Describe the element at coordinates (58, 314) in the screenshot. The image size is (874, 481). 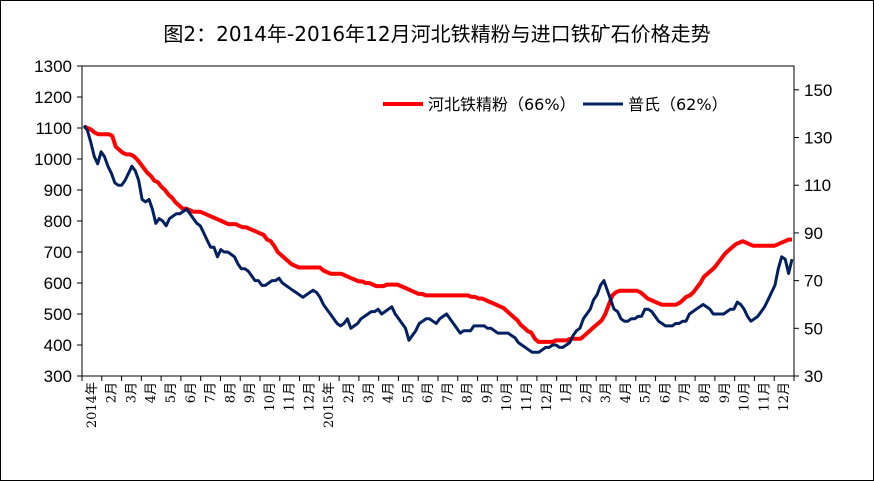
I see `left-axis-tick-label: 500` at that location.